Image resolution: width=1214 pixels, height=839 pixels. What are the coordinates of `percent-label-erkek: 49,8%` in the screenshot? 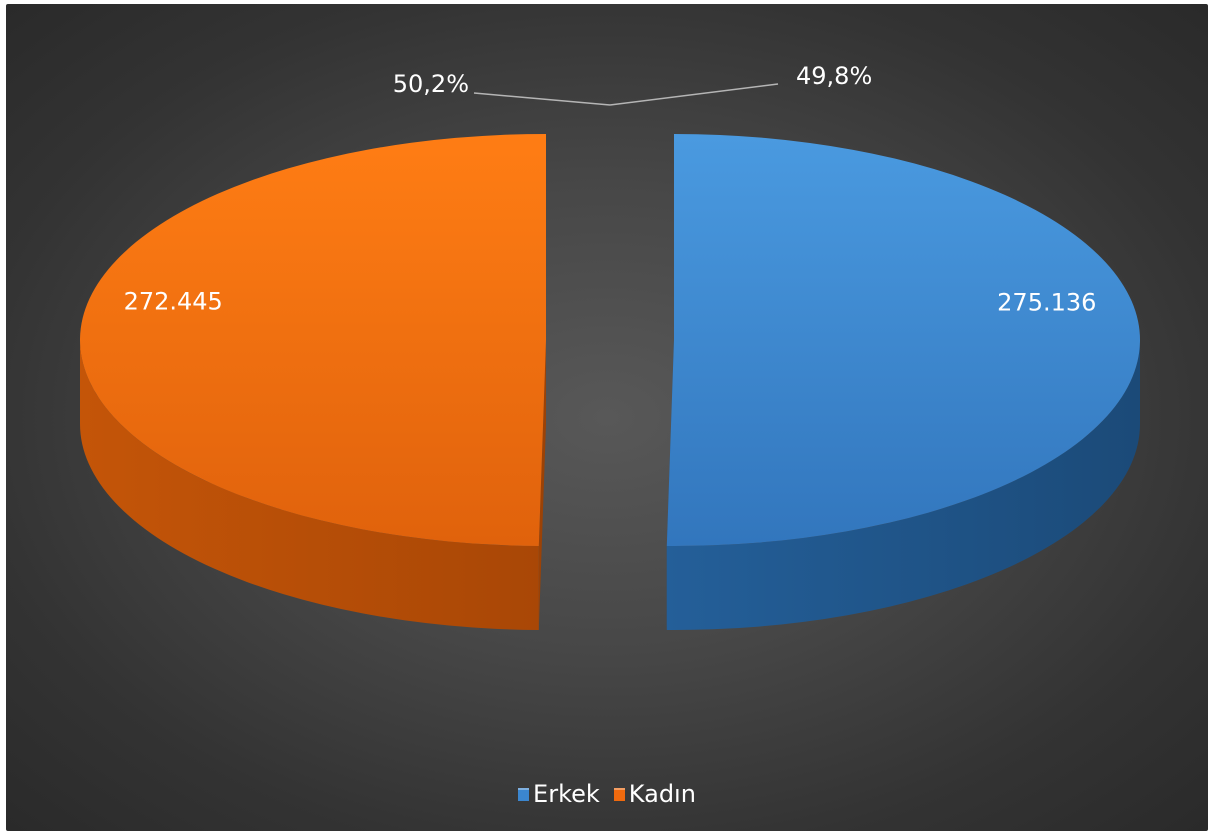 It's located at (834, 76).